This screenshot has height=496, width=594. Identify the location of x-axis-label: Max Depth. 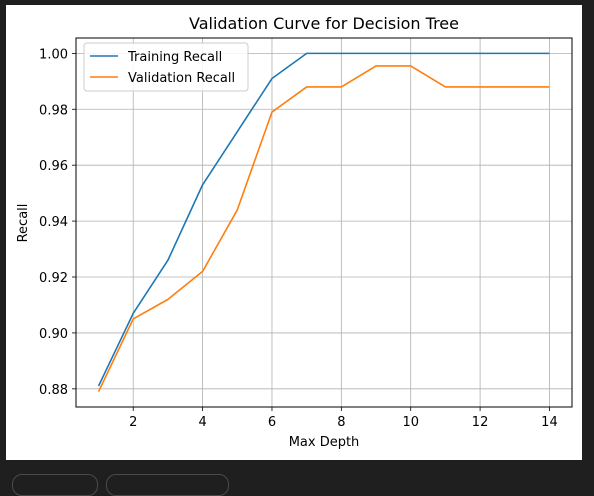
(324, 442).